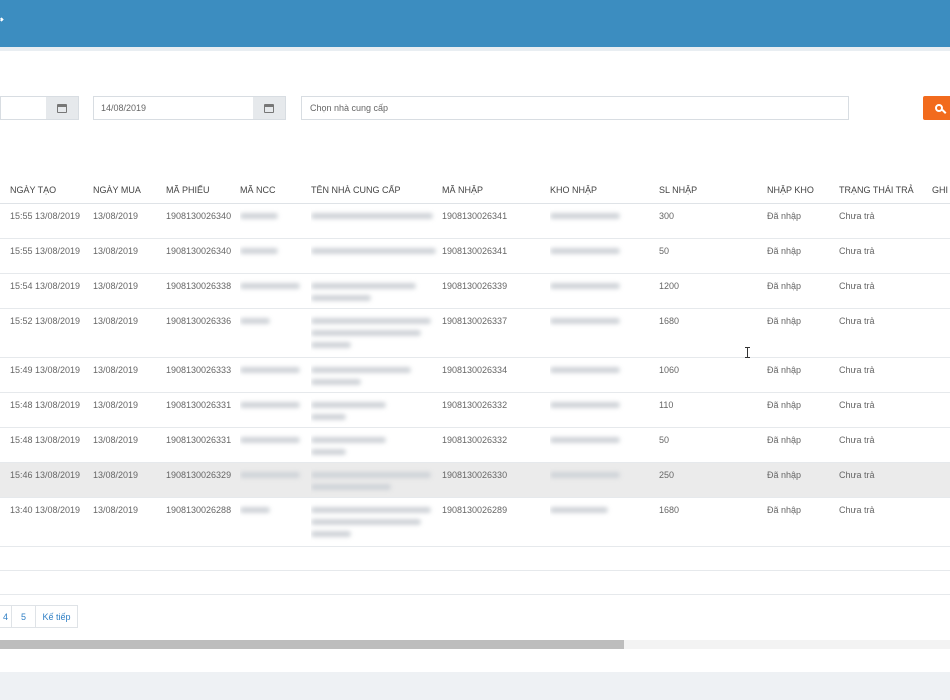 The image size is (950, 700). What do you see at coordinates (57, 616) in the screenshot?
I see `next-page-button: Kế tiếp` at bounding box center [57, 616].